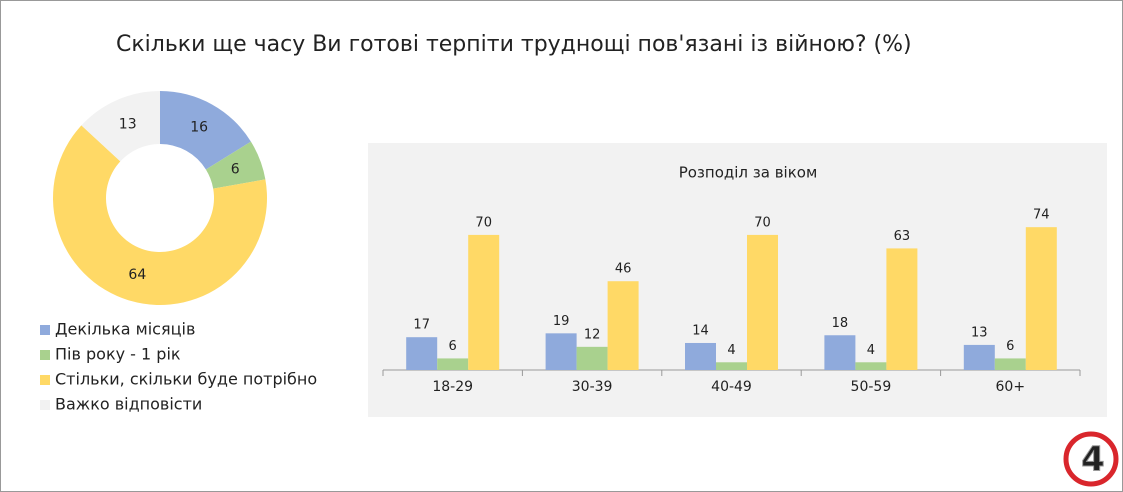  What do you see at coordinates (840, 323) in the screenshot?
I see `data-label: 18` at bounding box center [840, 323].